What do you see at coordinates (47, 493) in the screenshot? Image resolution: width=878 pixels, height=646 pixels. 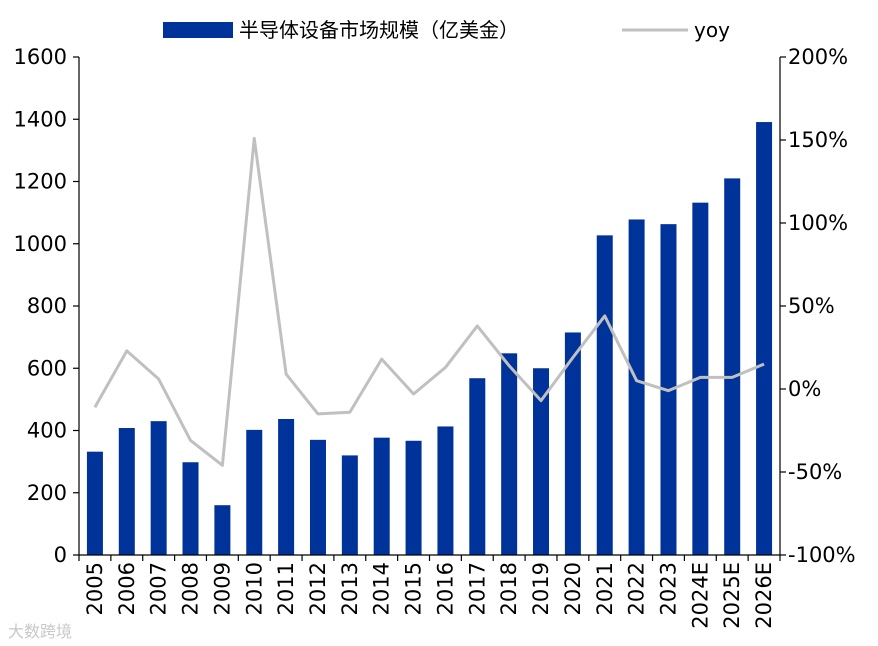 I see `left-tick-label: 200` at bounding box center [47, 493].